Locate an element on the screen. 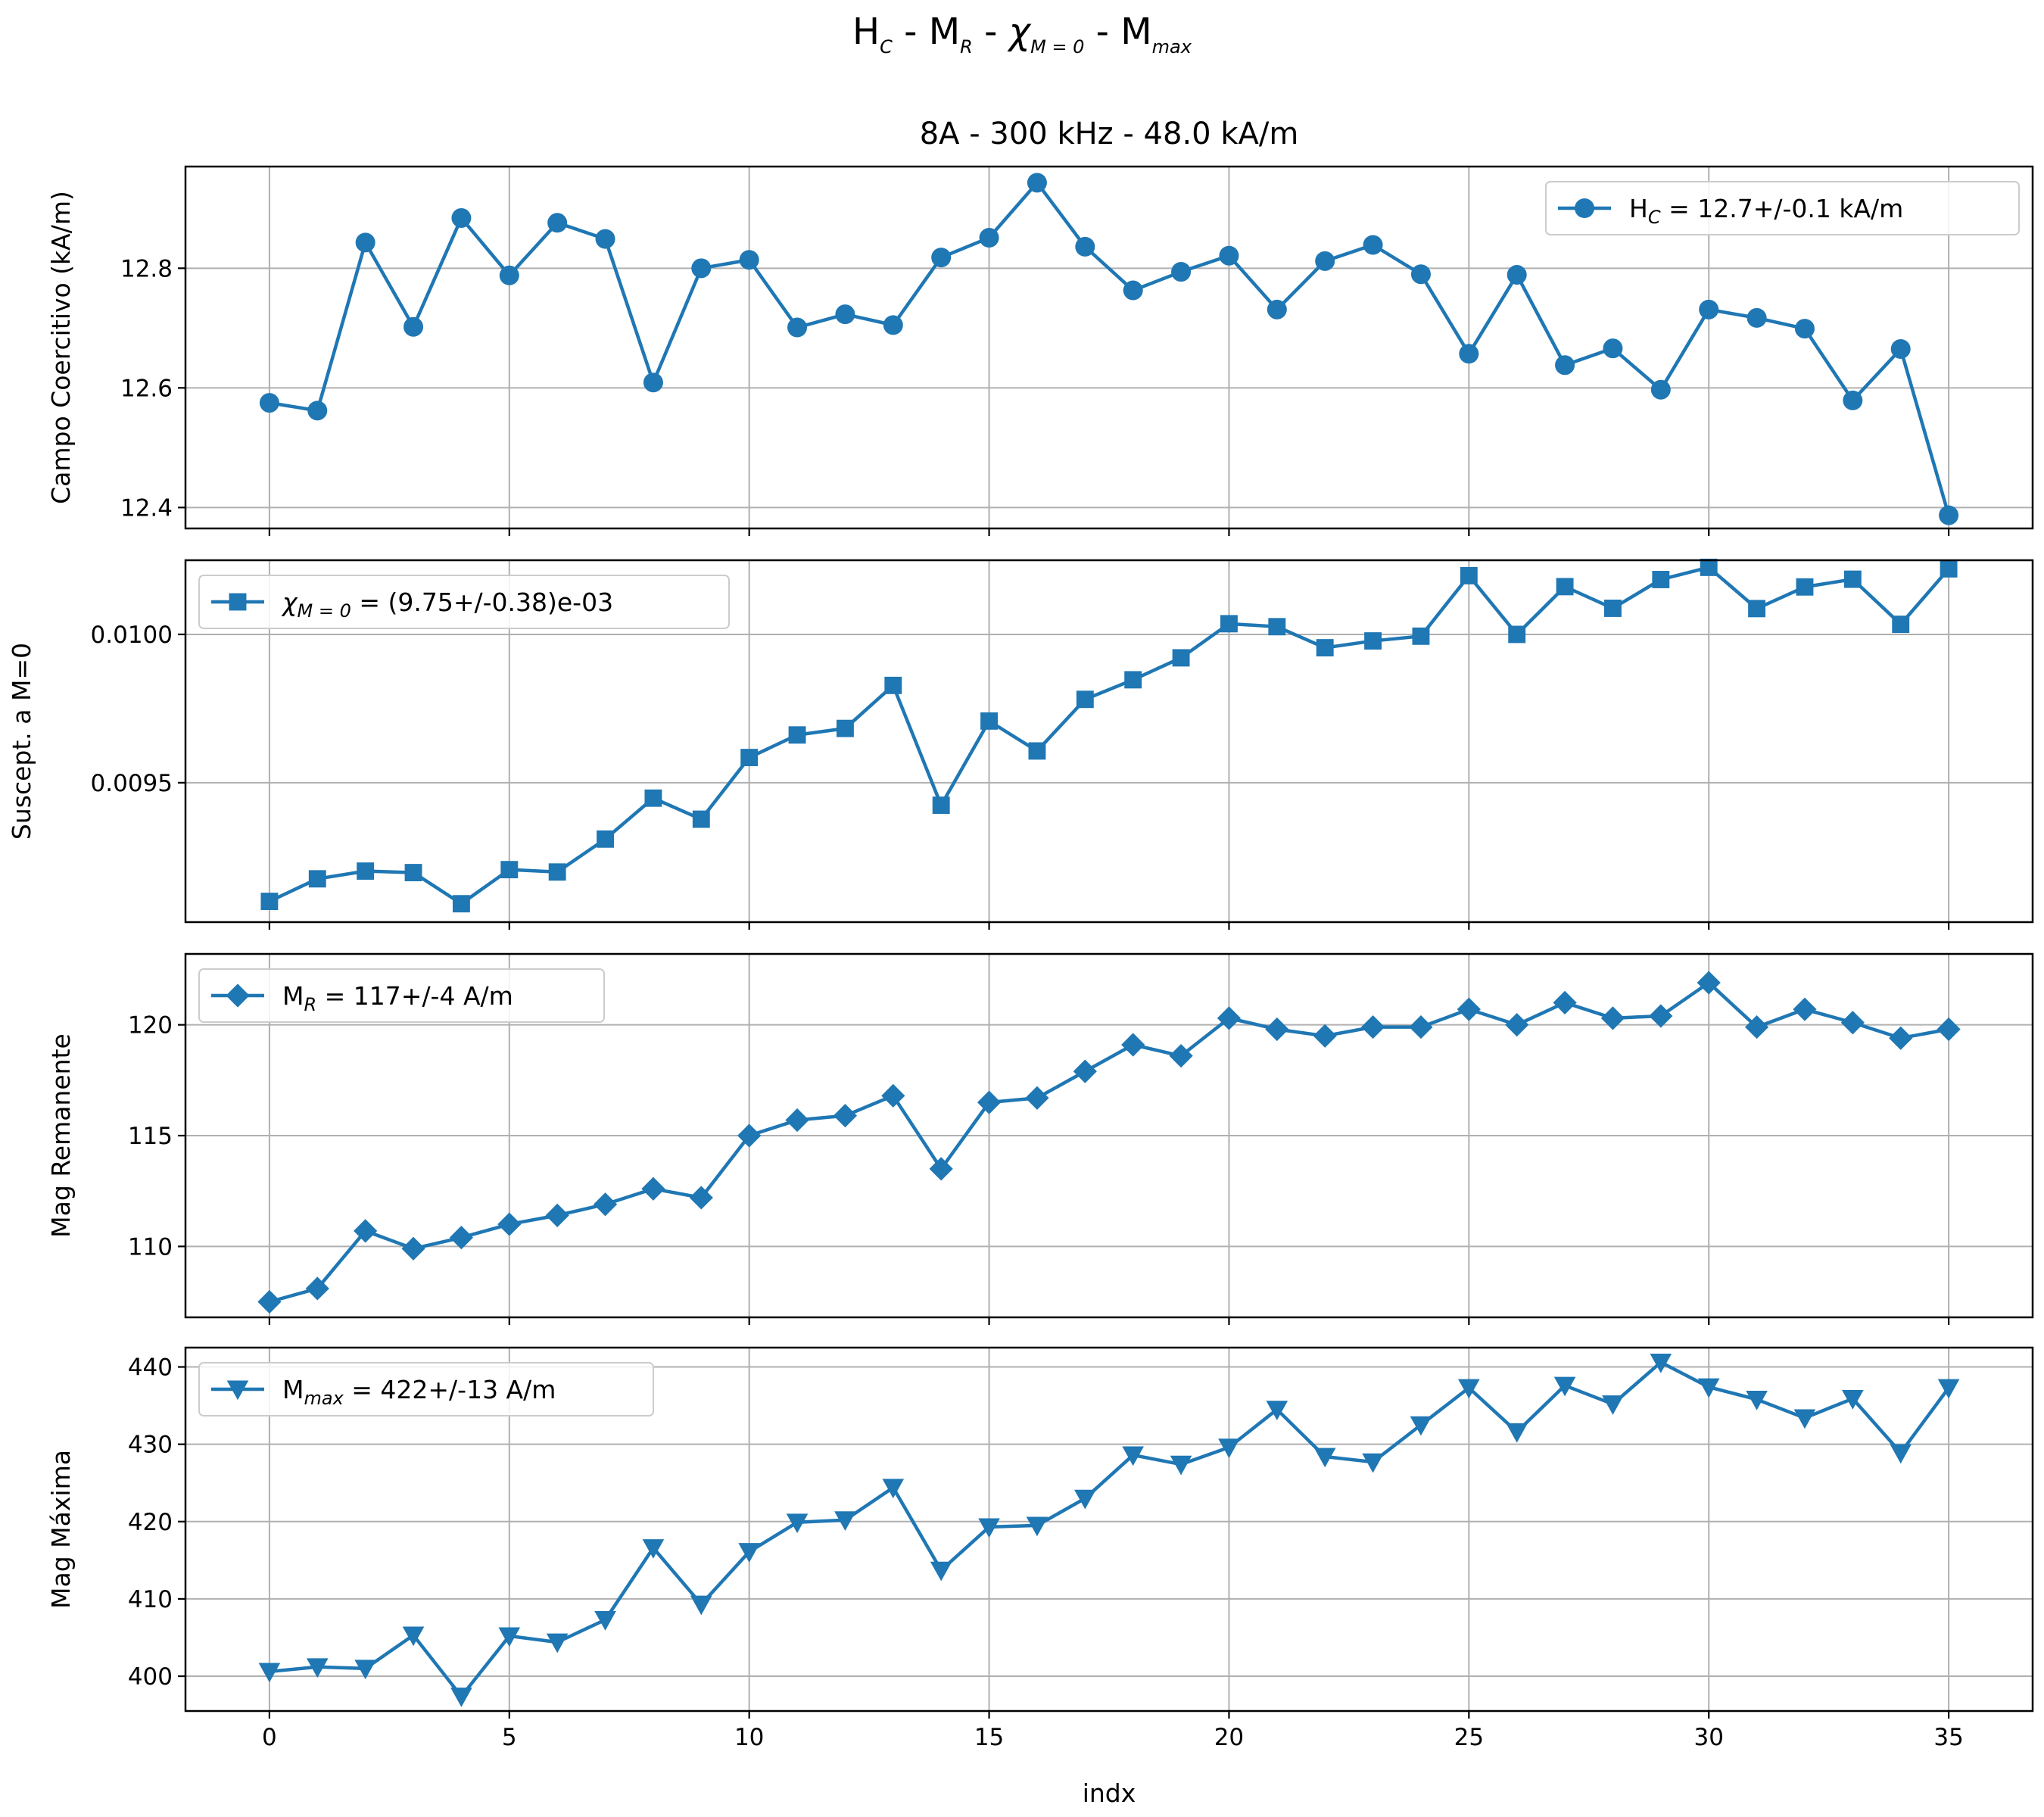 Image resolution: width=2044 pixels, height=1817 pixels. y-tick-label: 430 is located at coordinates (150, 1445).